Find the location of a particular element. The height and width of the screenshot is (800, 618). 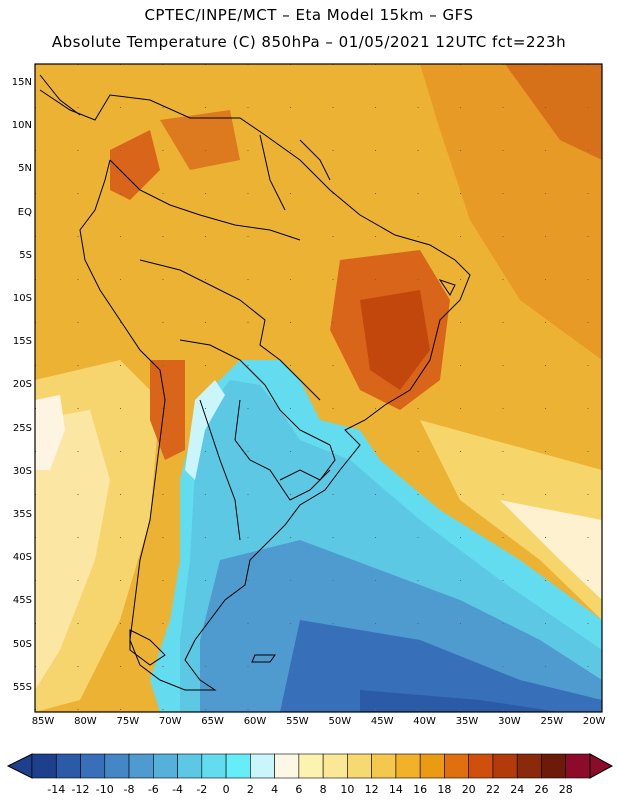

colorbar-label: -8 is located at coordinates (129, 789).